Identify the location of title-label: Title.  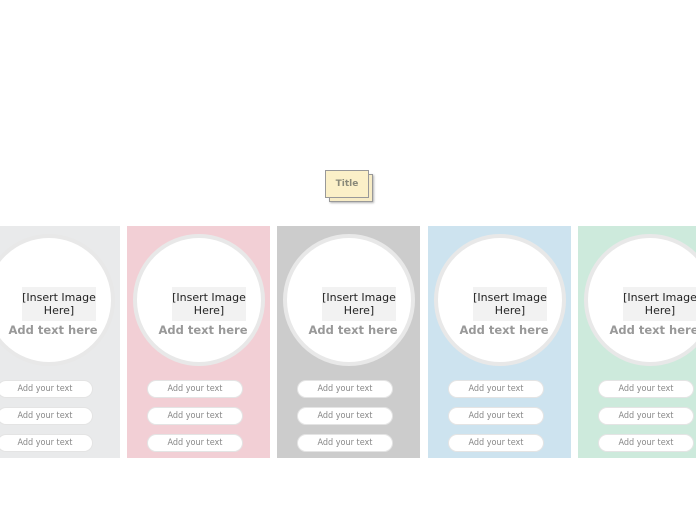
(347, 184).